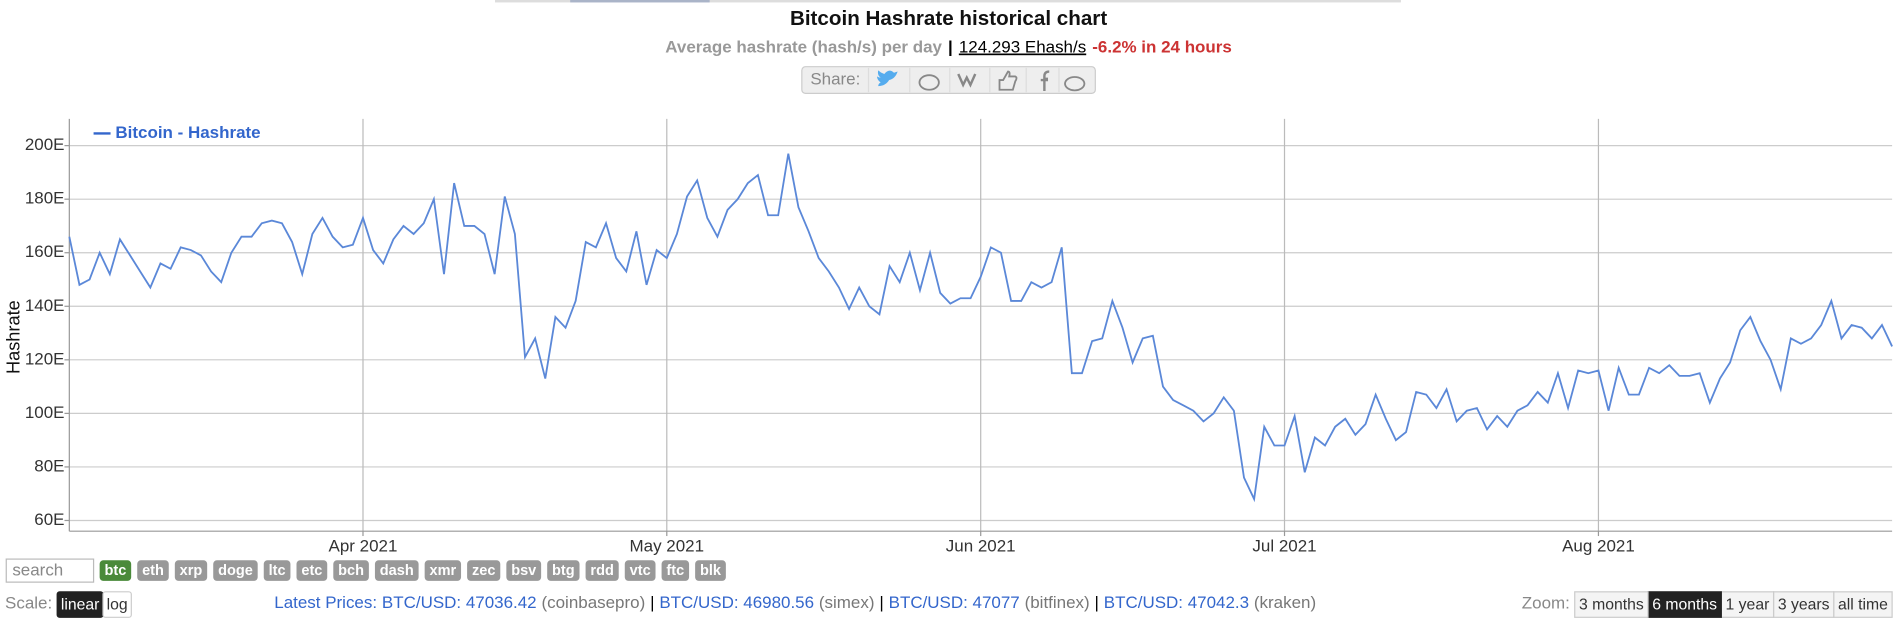 This screenshot has width=1902, height=627. I want to click on button-label: eth, so click(153, 571).